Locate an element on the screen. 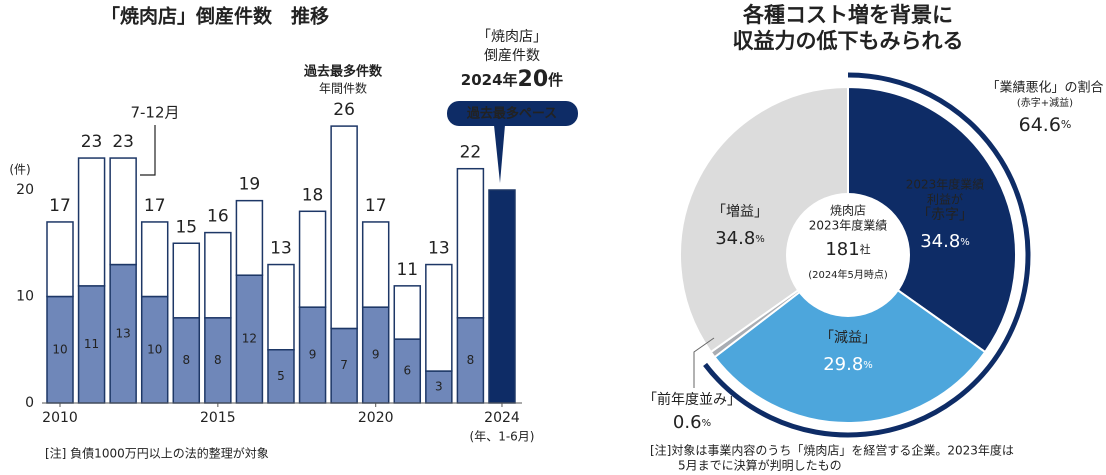 This screenshot has width=1106, height=475. total-label: 18 is located at coordinates (313, 195).